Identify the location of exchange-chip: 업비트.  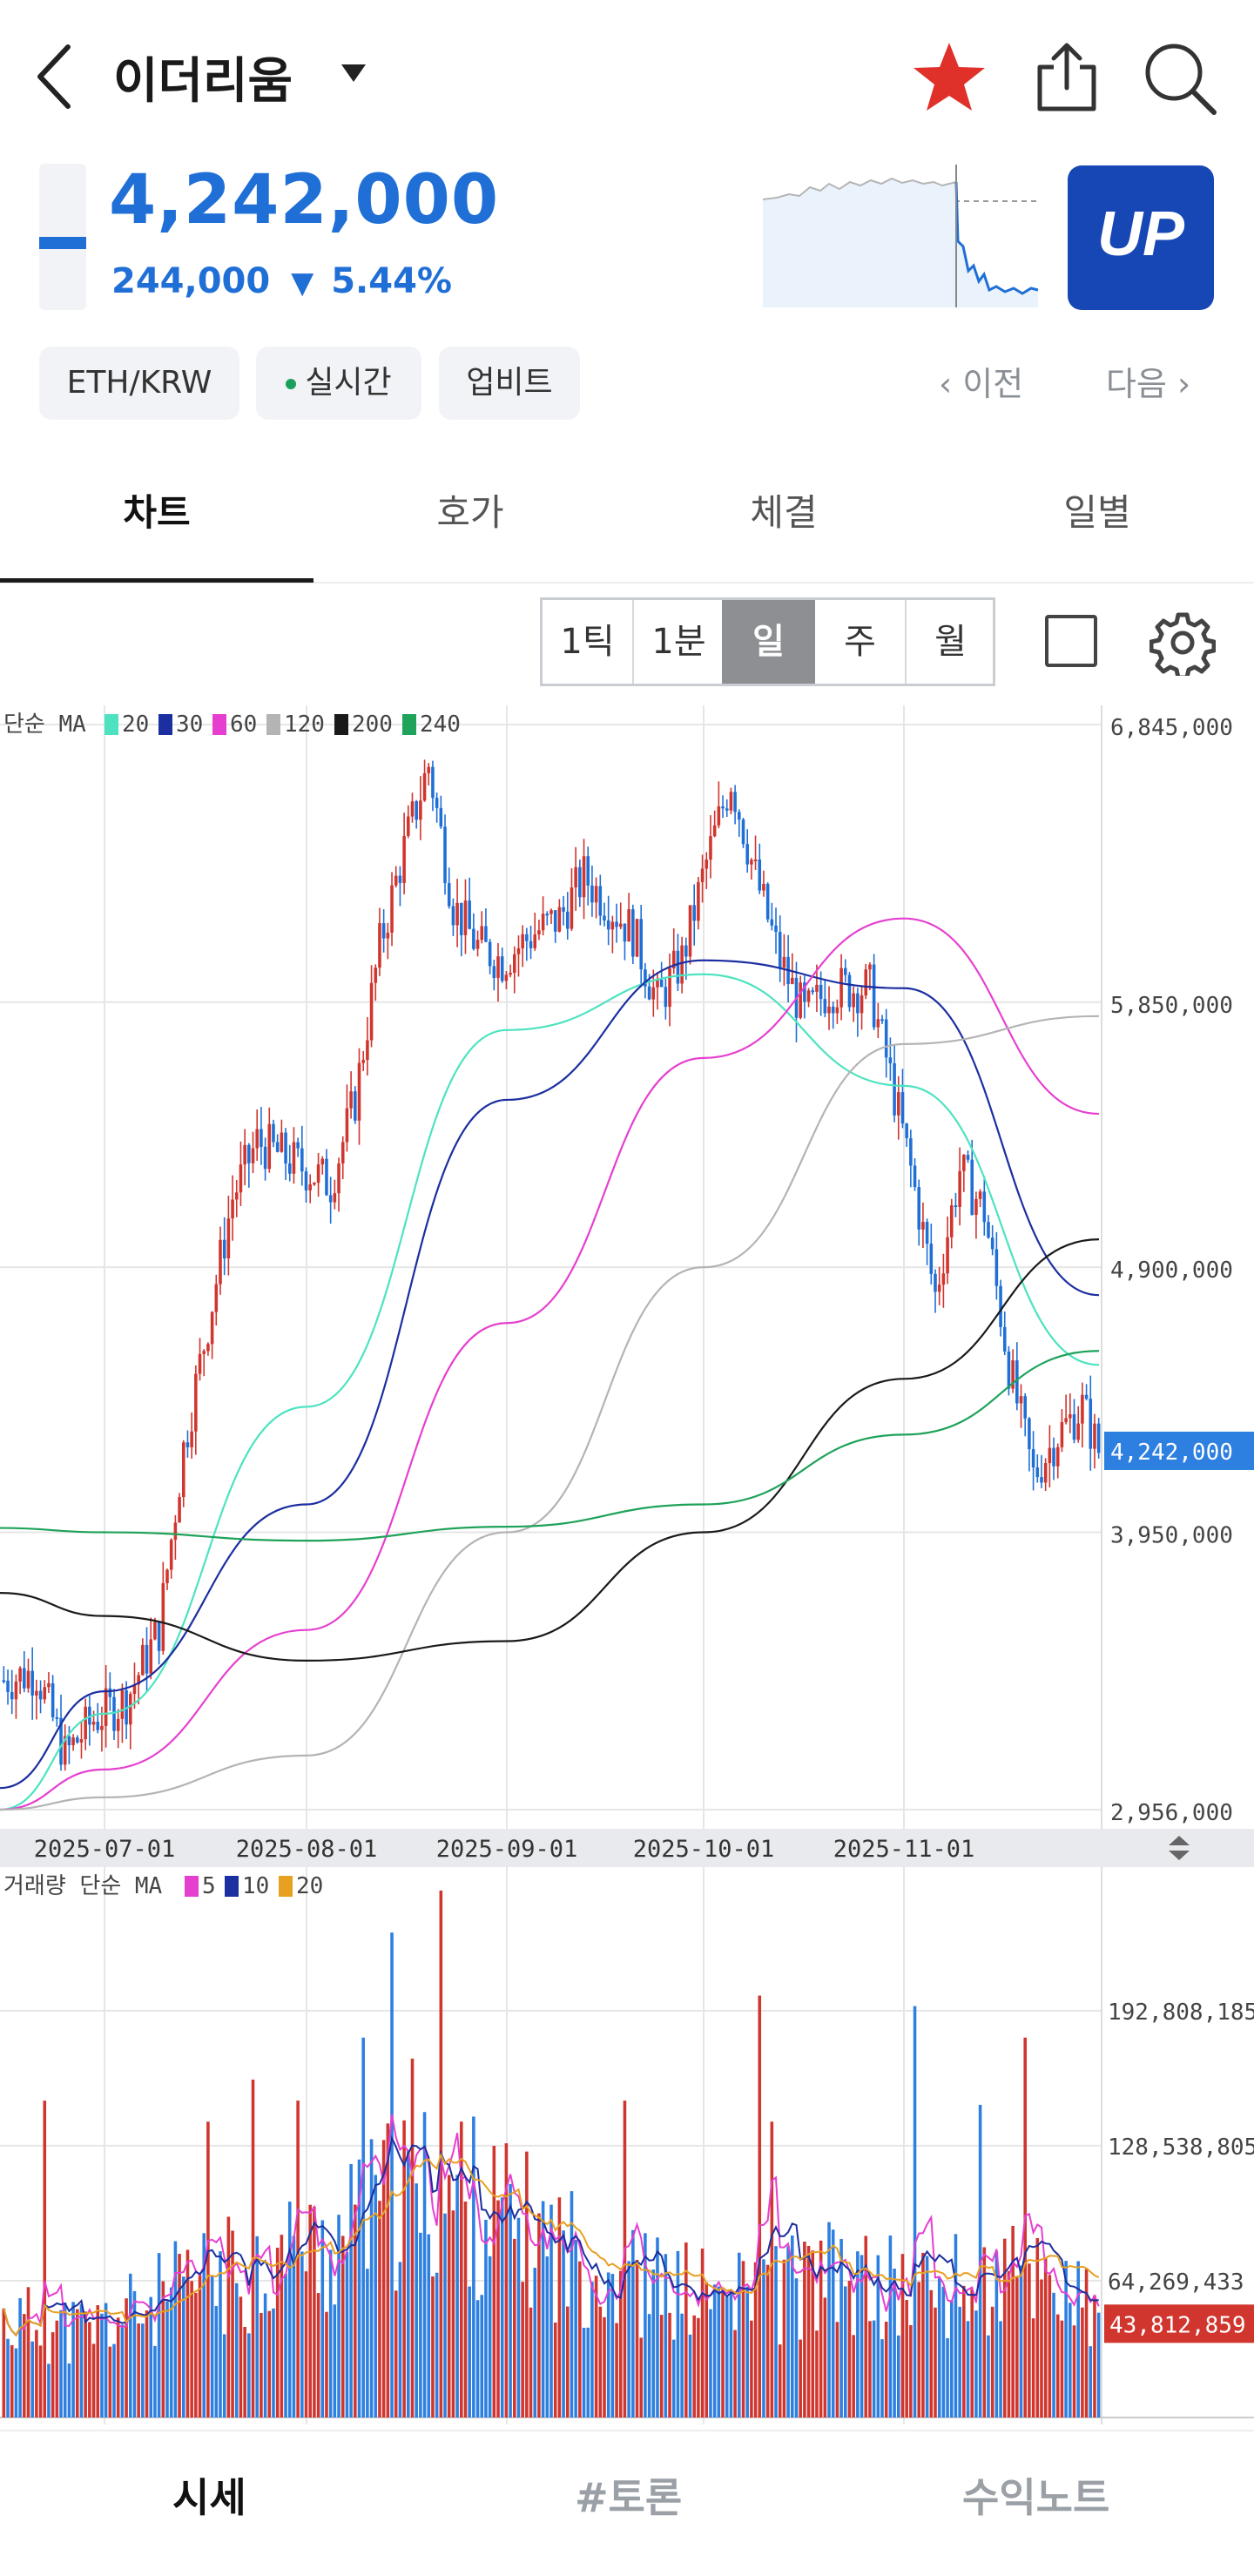
(510, 383).